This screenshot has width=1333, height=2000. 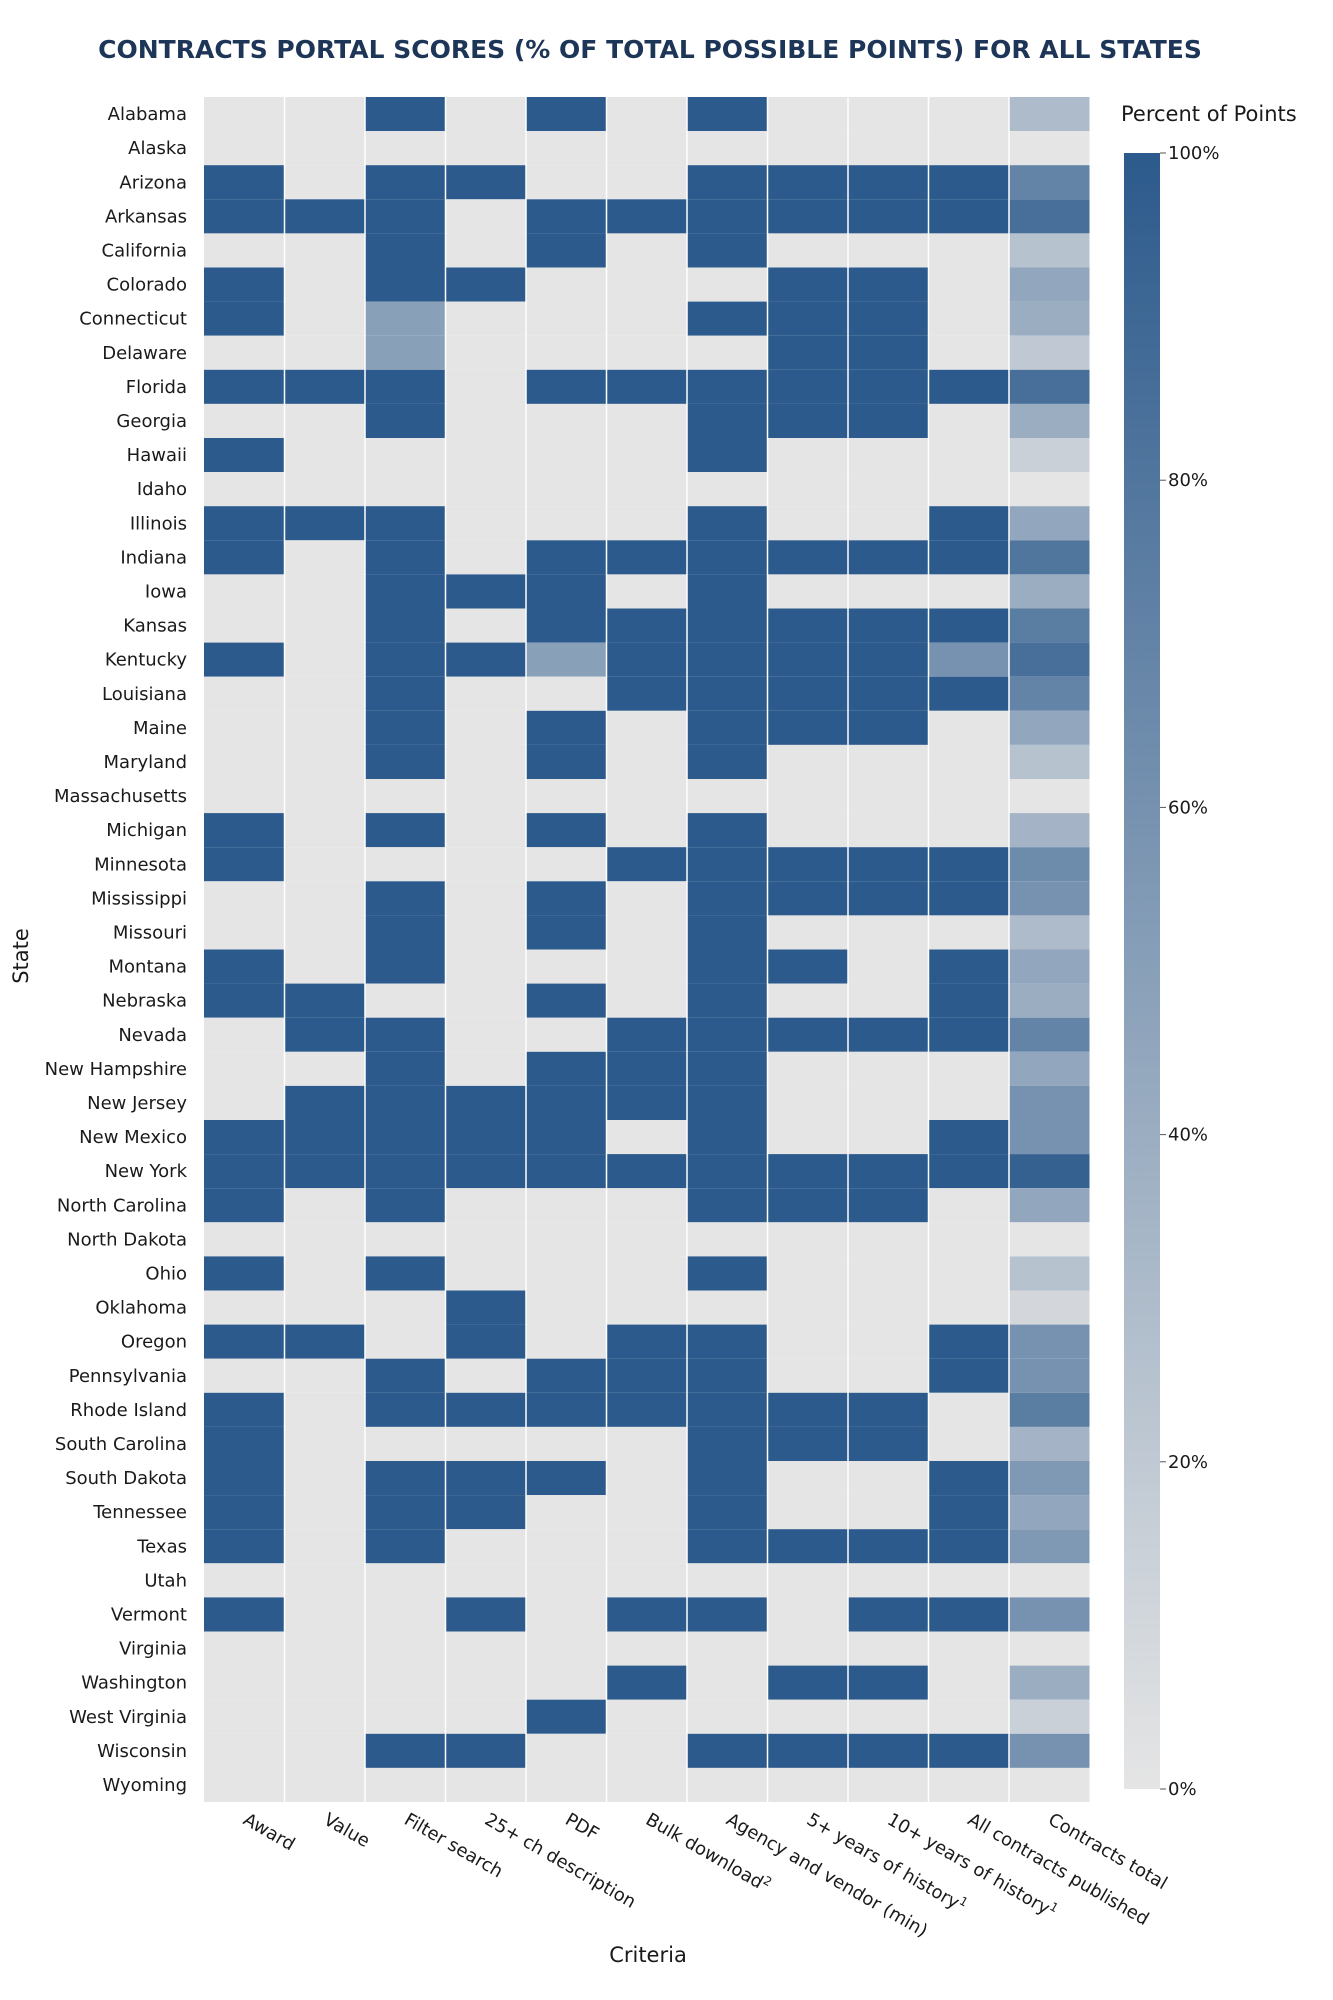 What do you see at coordinates (145, 762) in the screenshot?
I see `state-label: Maryland` at bounding box center [145, 762].